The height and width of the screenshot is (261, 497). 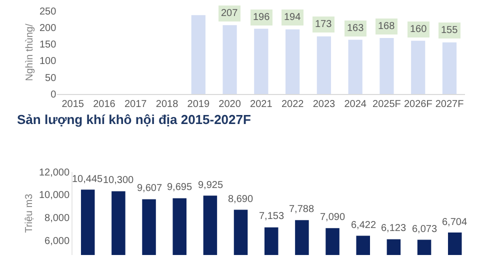 I want to click on data-label: 160, so click(x=419, y=29).